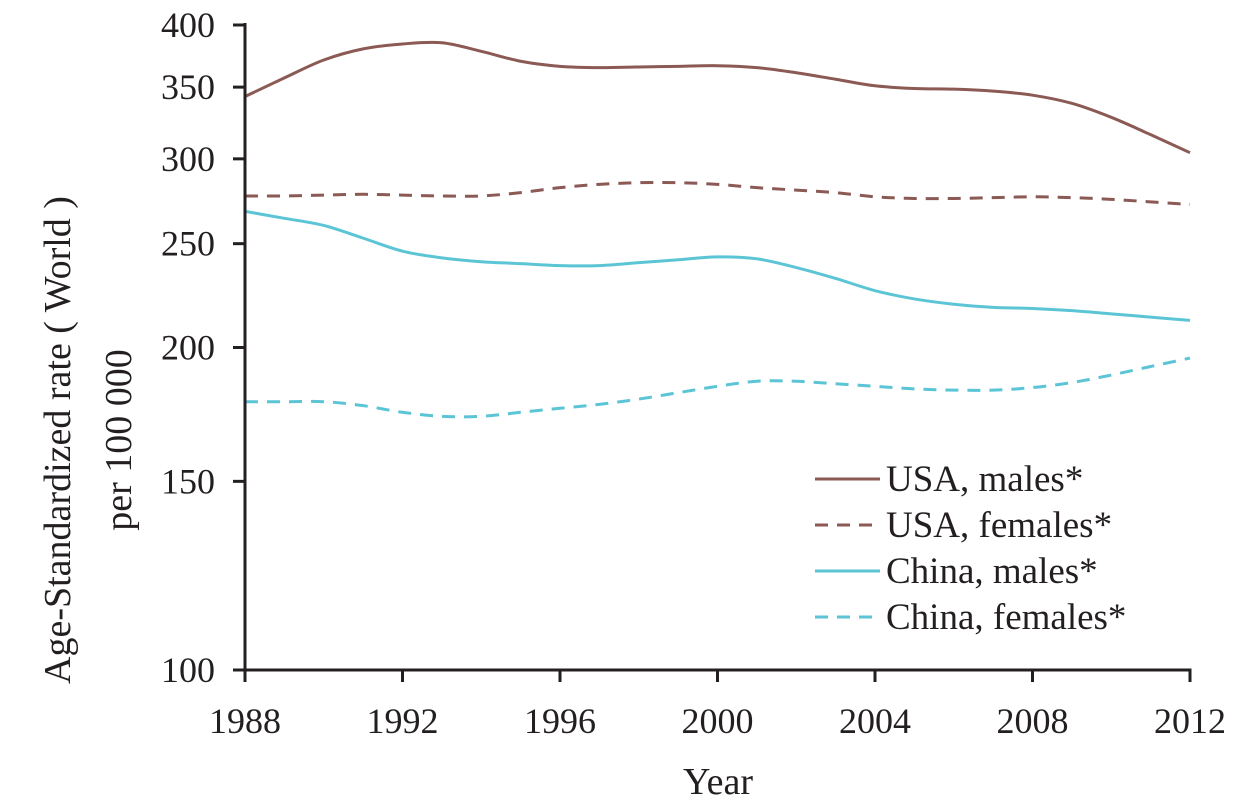  What do you see at coordinates (188, 244) in the screenshot?
I see `y-tick-label-250: 250` at bounding box center [188, 244].